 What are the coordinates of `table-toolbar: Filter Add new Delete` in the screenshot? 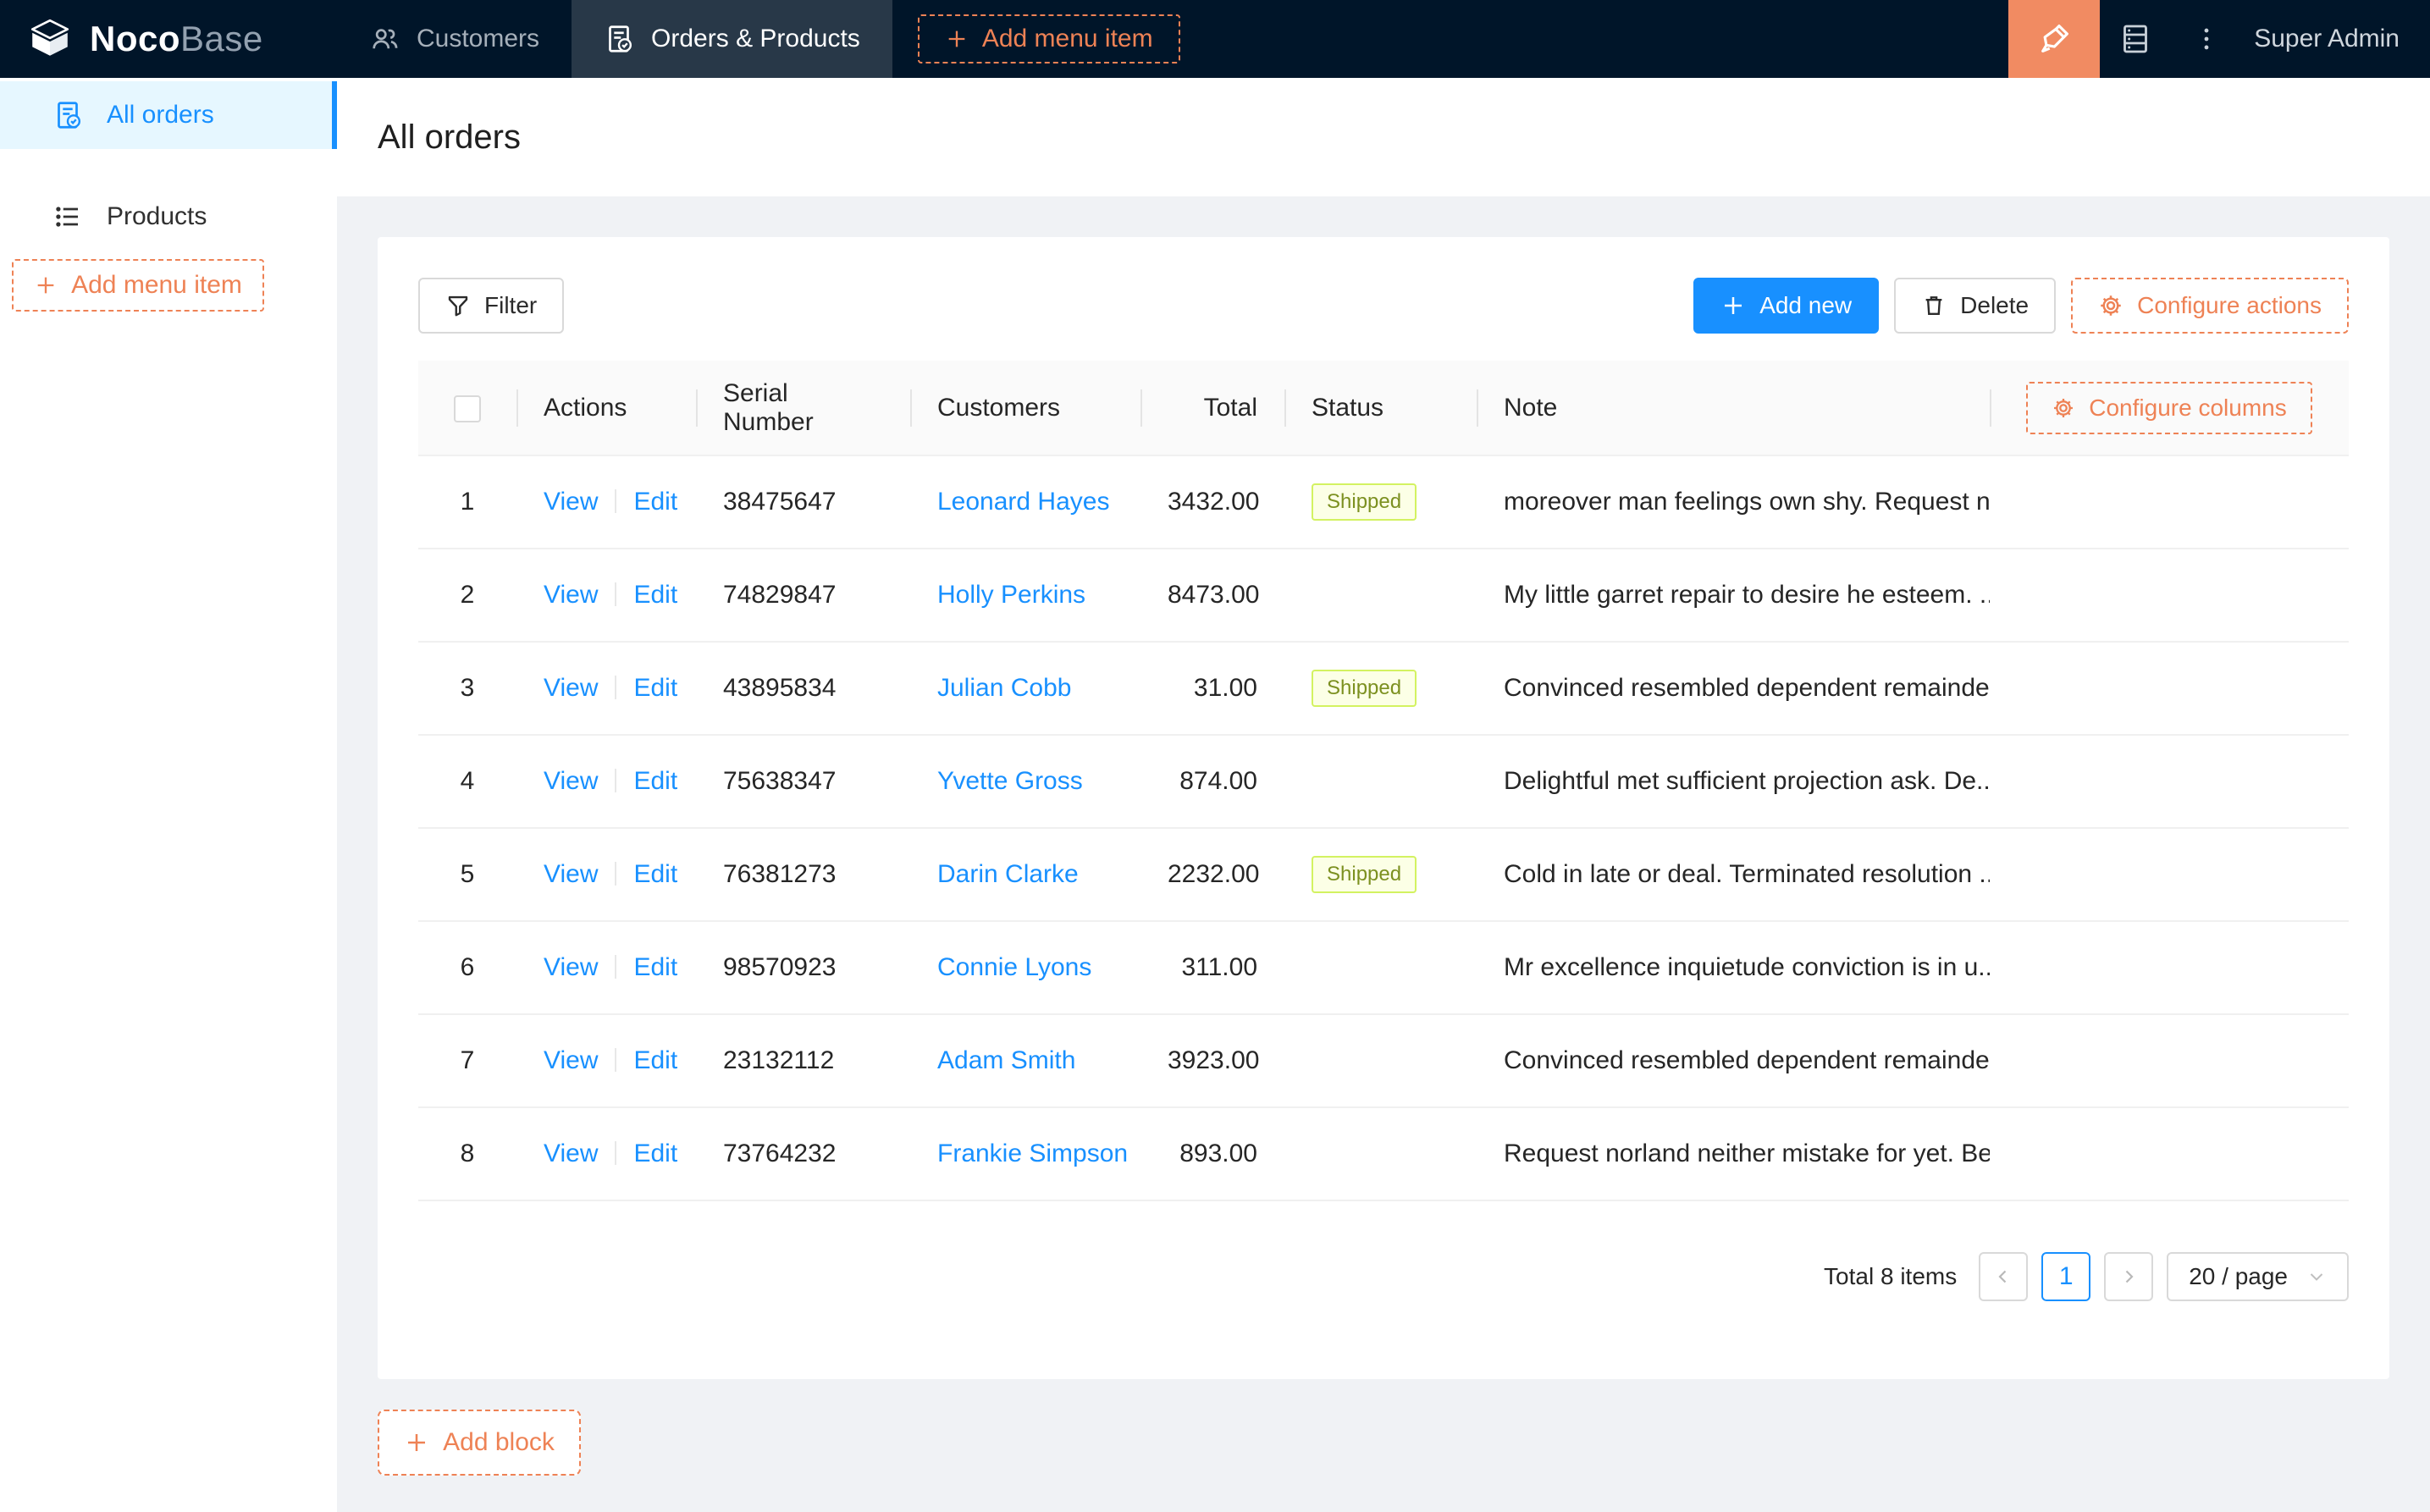 It's located at (1384, 306).